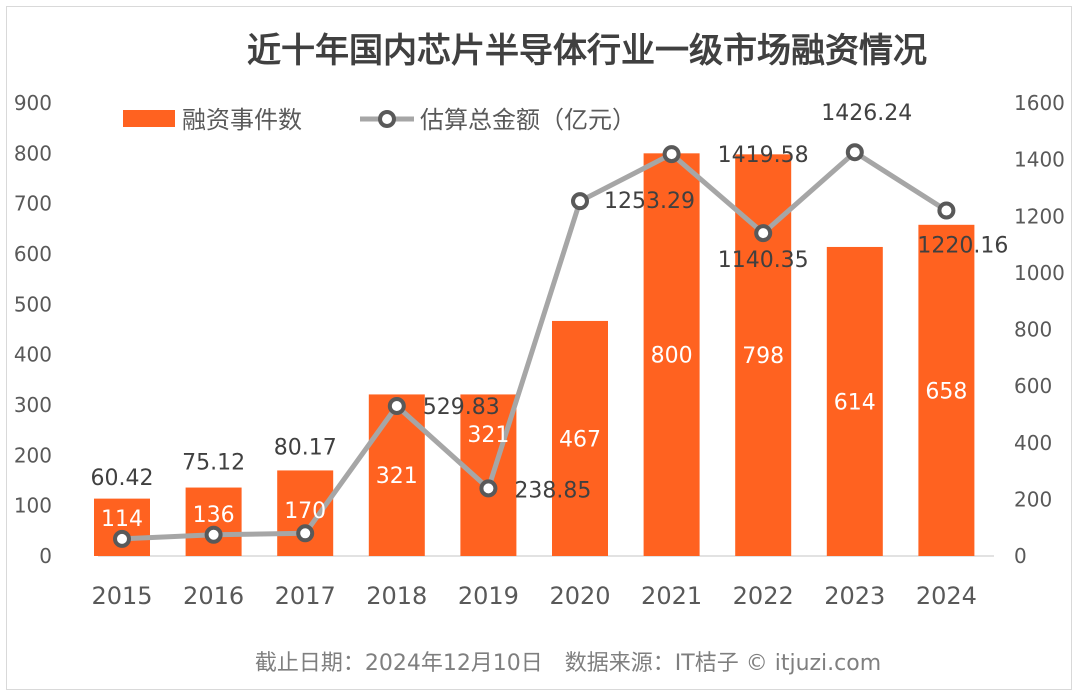 The height and width of the screenshot is (698, 1080). Describe the element at coordinates (33, 254) in the screenshot. I see `y-left-tick-label: 600` at that location.